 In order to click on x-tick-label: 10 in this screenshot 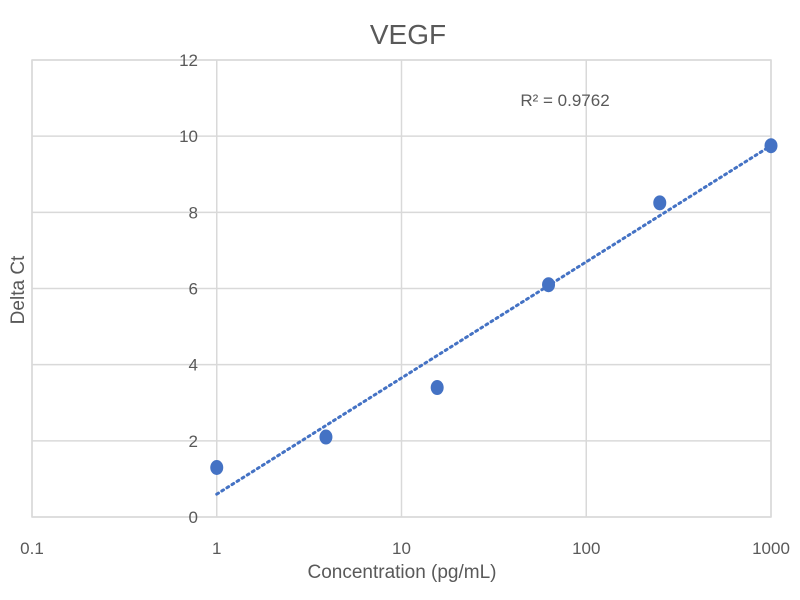, I will do `click(401, 548)`.